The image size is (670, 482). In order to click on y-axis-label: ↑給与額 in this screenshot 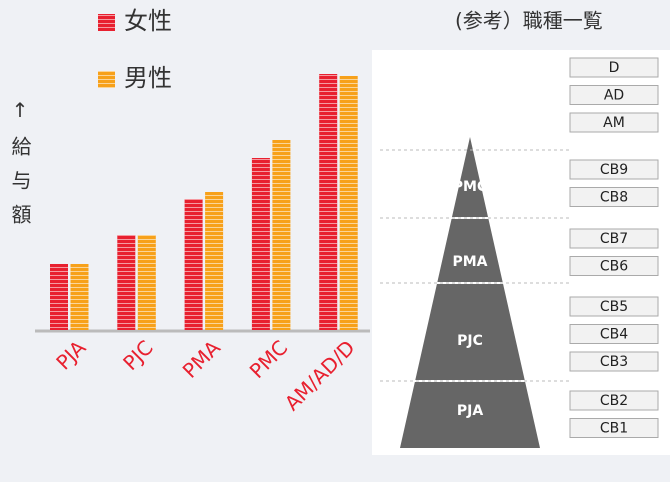, I will do `click(20, 168)`.